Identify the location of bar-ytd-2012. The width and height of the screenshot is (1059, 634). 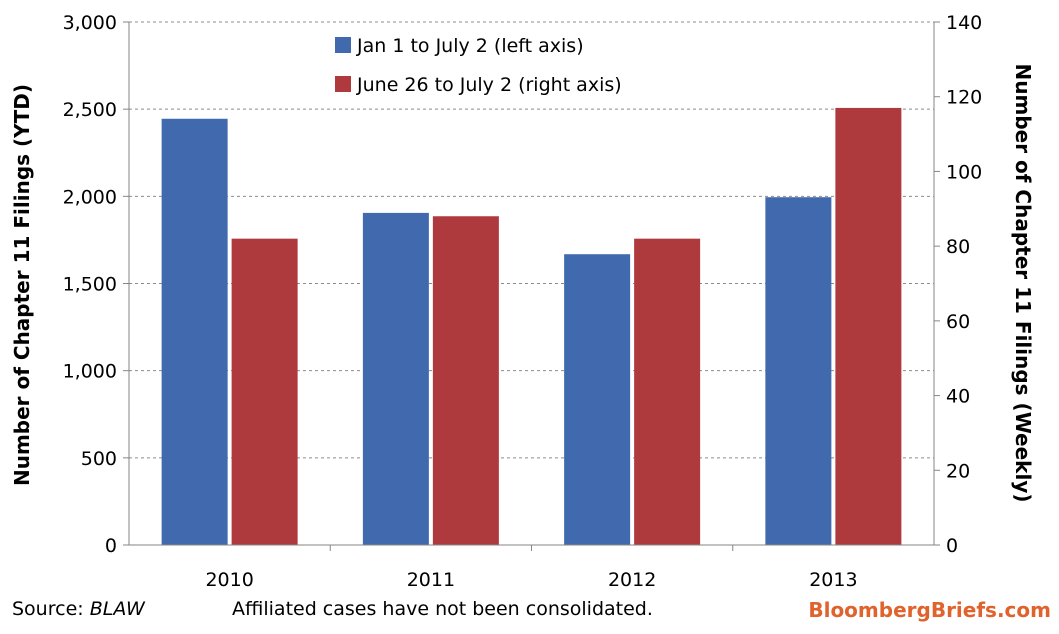
(597, 399).